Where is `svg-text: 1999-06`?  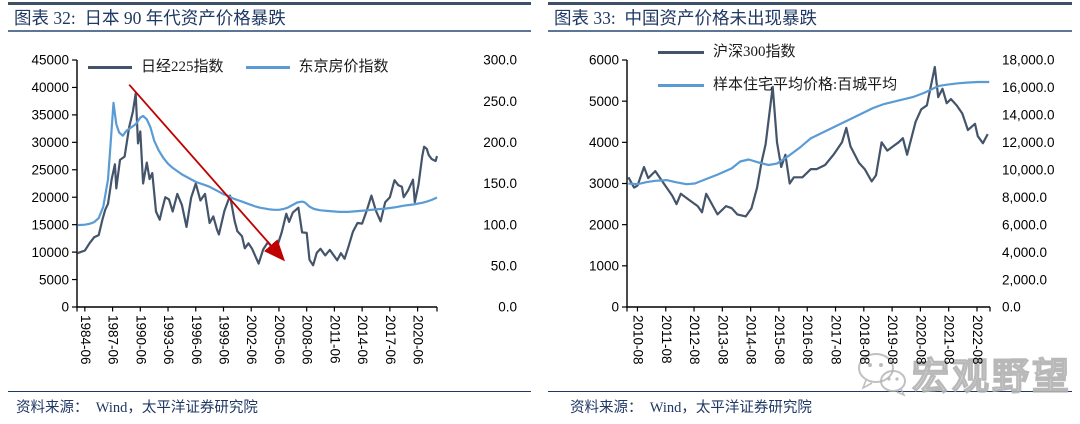
svg-text: 1999-06 is located at coordinates (223, 340).